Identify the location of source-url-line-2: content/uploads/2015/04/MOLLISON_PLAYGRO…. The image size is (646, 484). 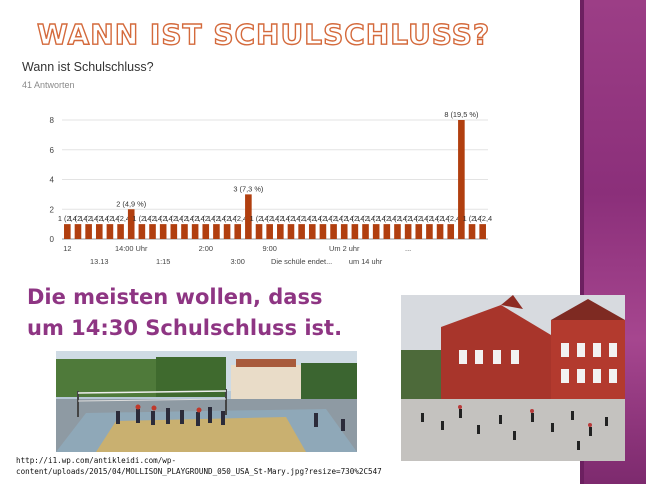
(199, 471).